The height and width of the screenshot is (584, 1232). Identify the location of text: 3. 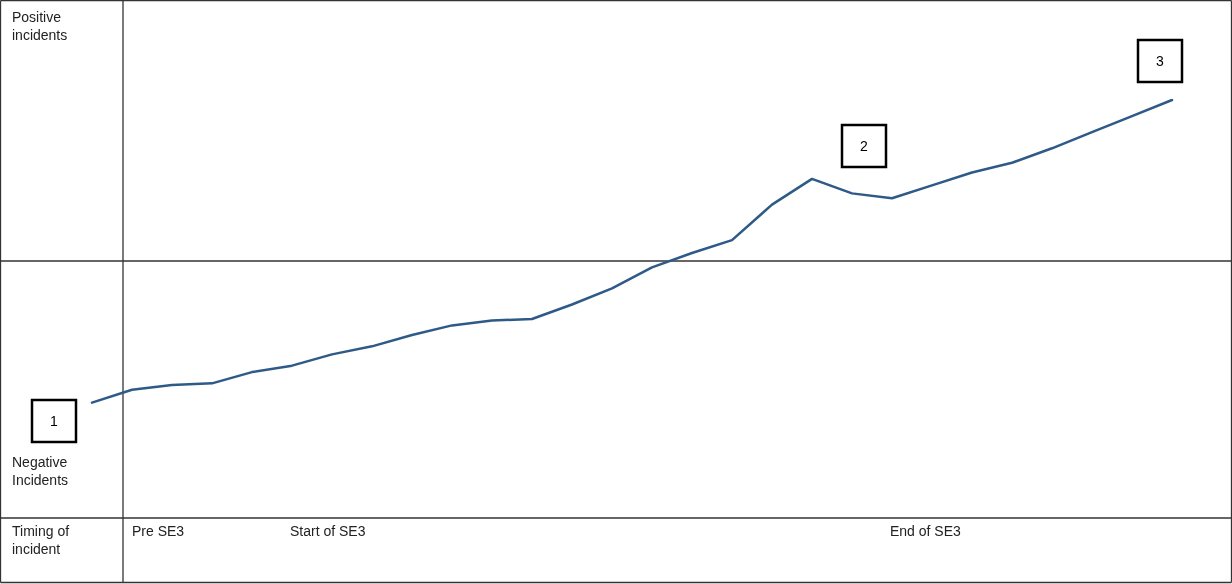
(1160, 61).